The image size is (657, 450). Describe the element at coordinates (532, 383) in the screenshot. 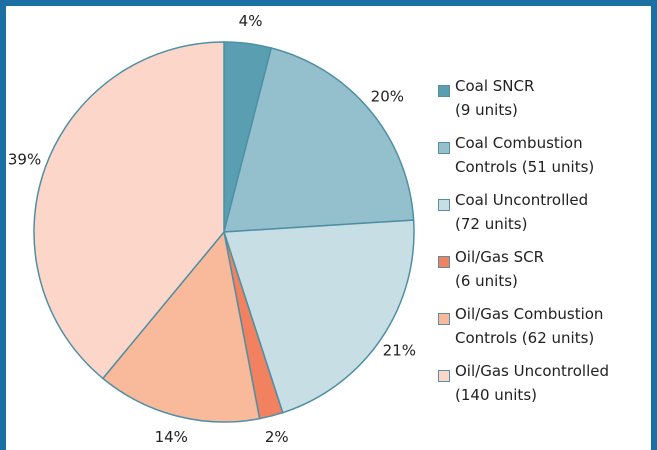

I see `legend-label: Oil/Gas Uncontrolled (140 units)` at that location.